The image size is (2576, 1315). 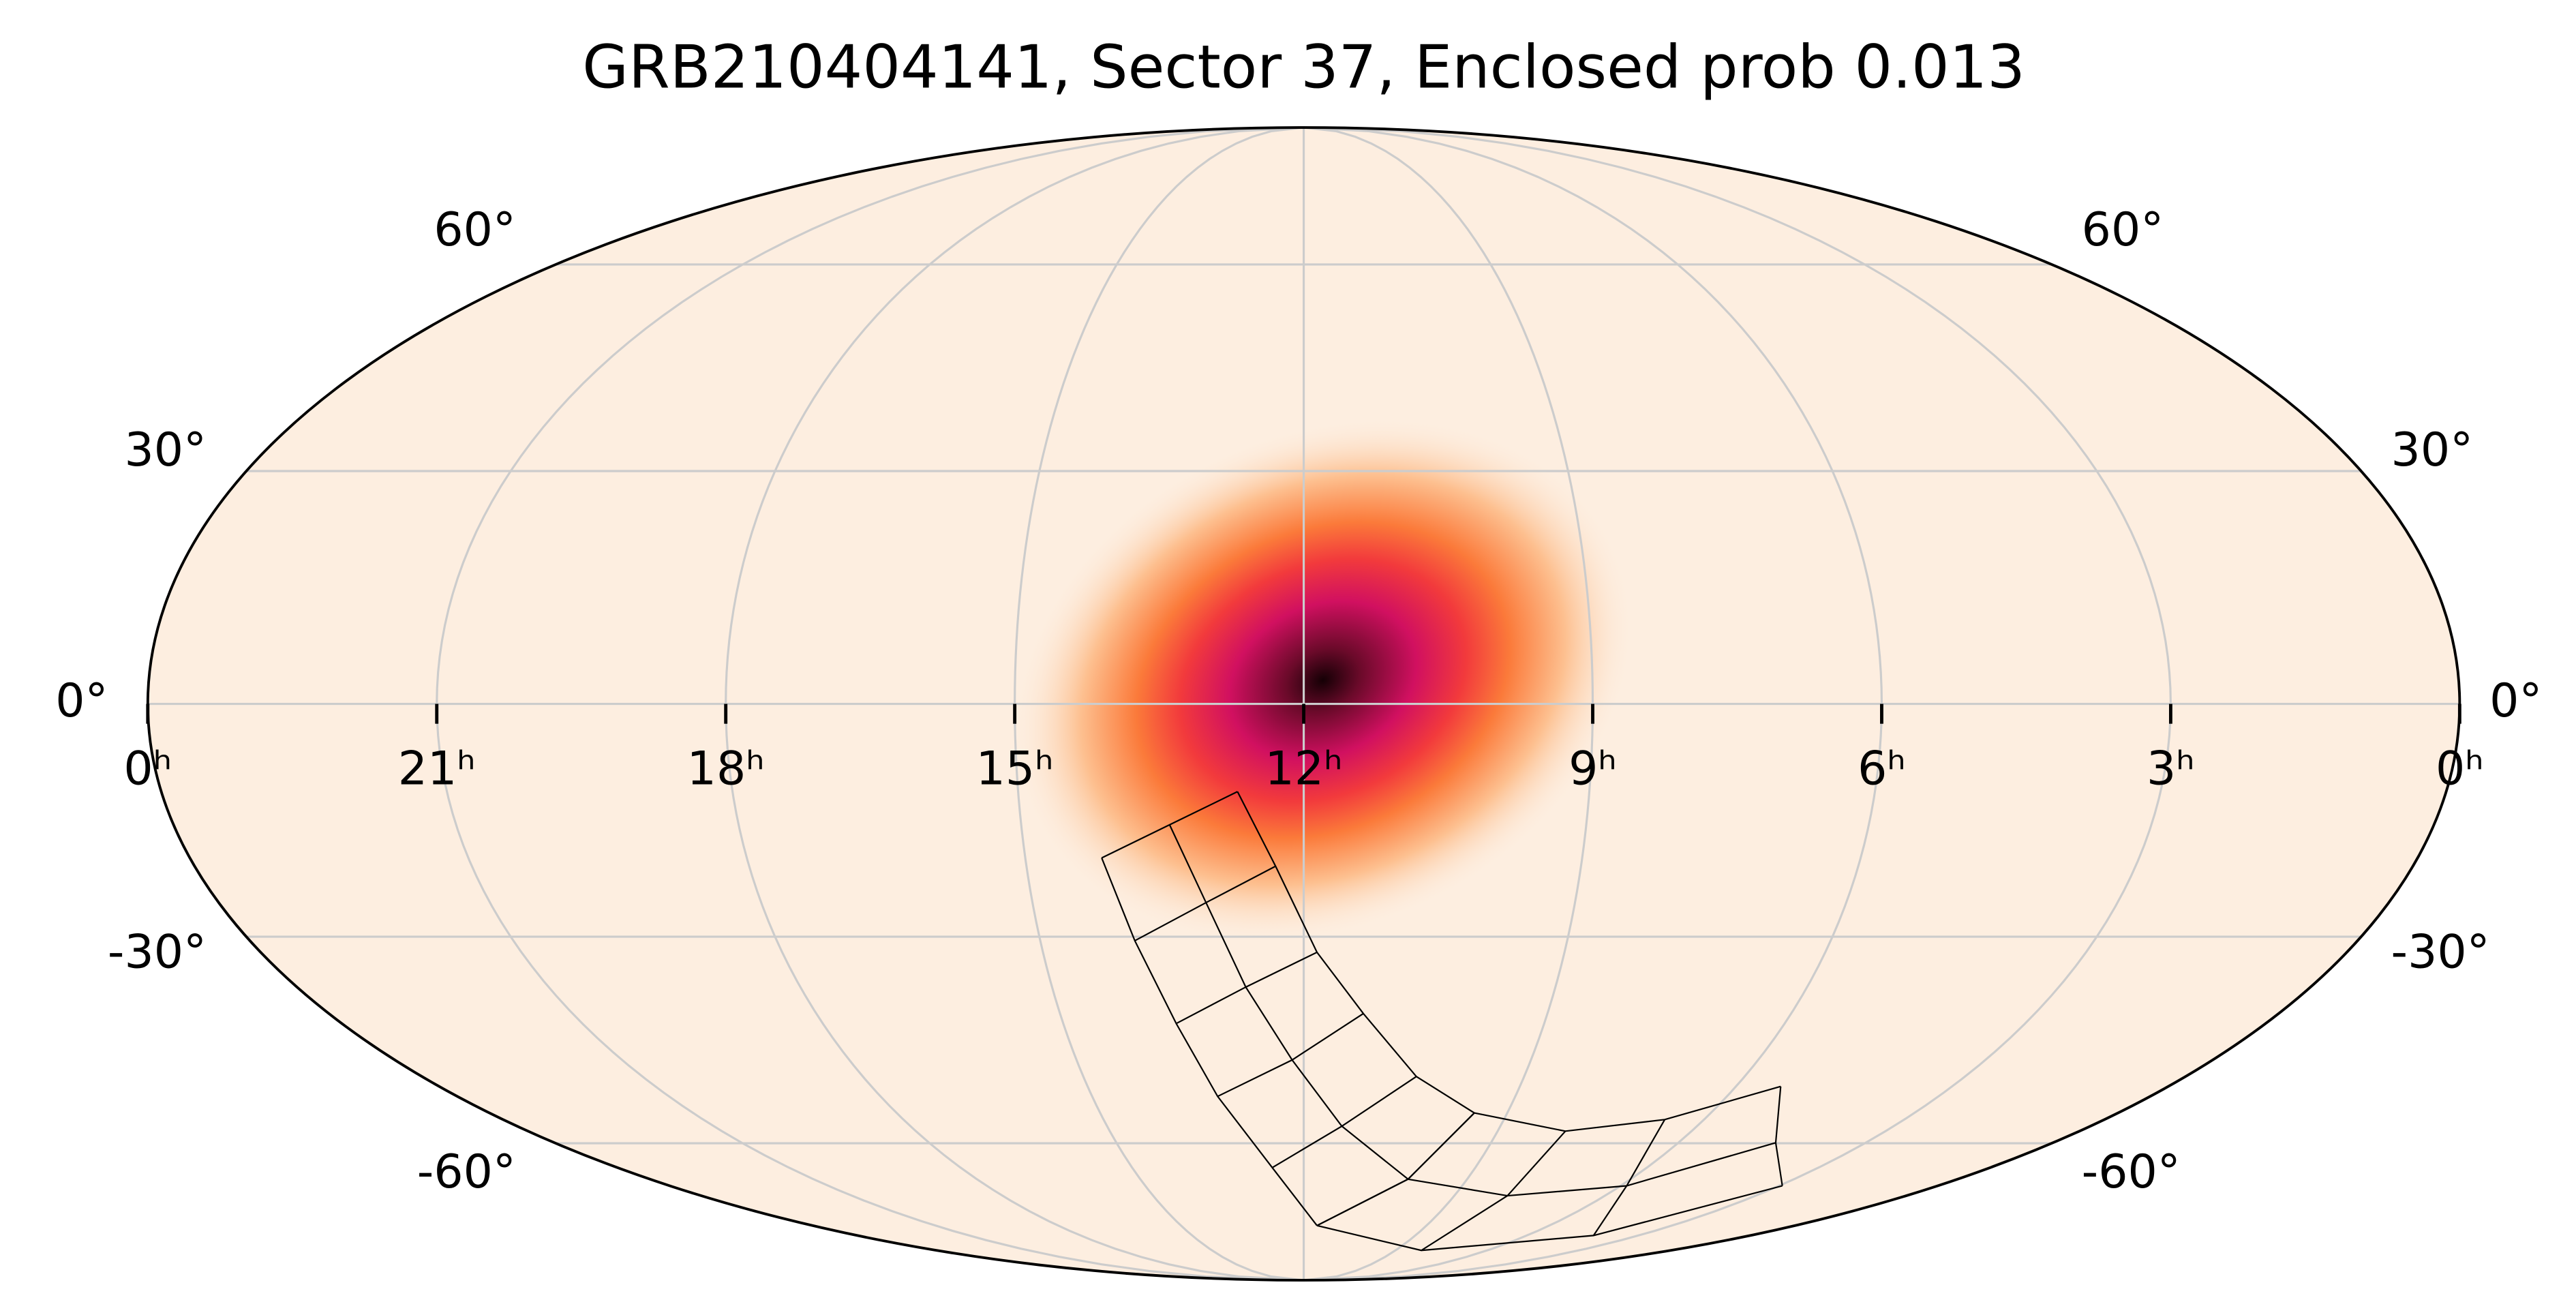 What do you see at coordinates (1593, 769) in the screenshot?
I see `x-tick-label: 9ʰ` at bounding box center [1593, 769].